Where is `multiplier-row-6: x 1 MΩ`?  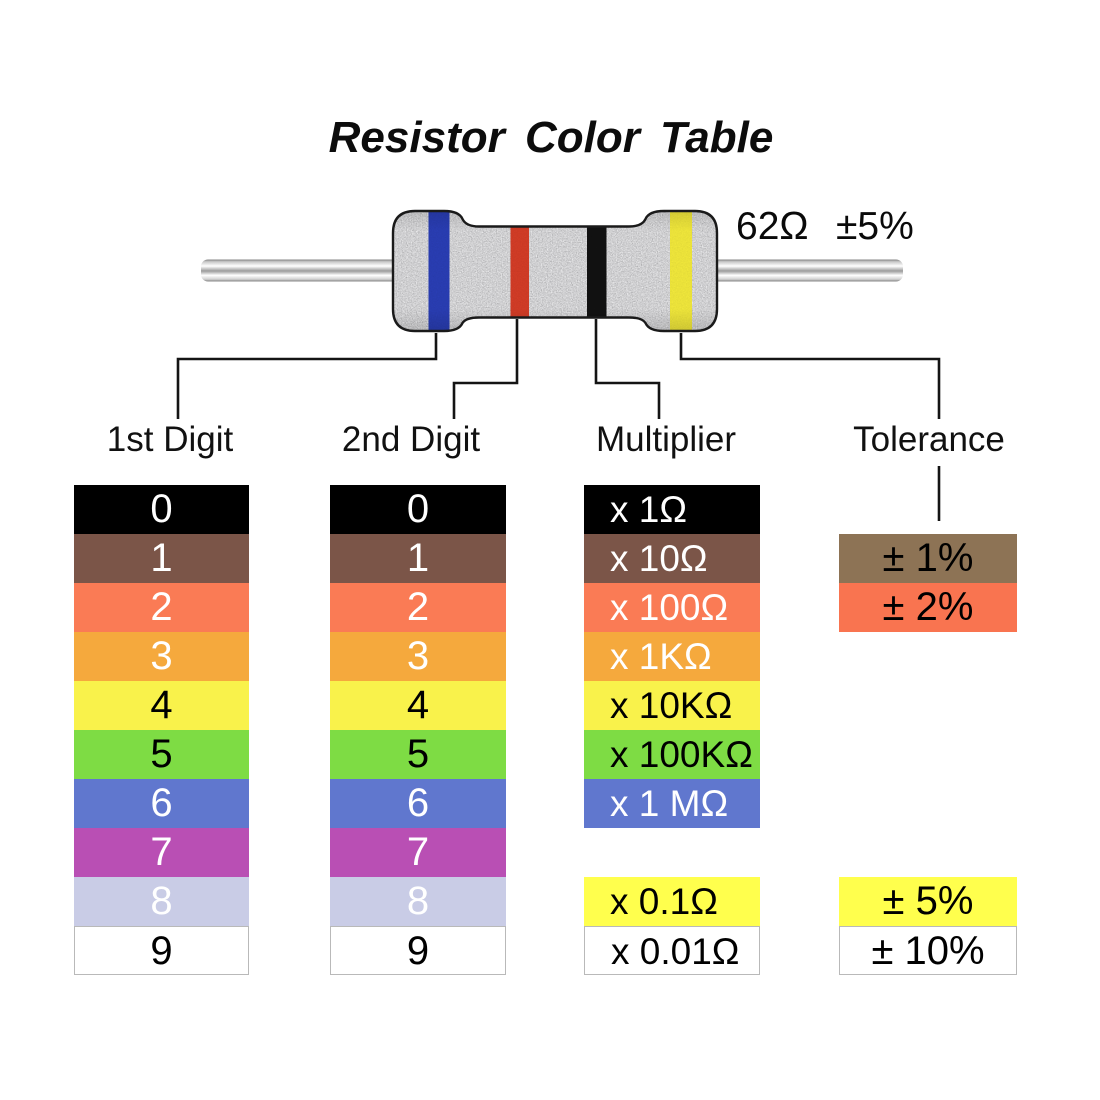
multiplier-row-6: x 1 MΩ is located at coordinates (672, 803).